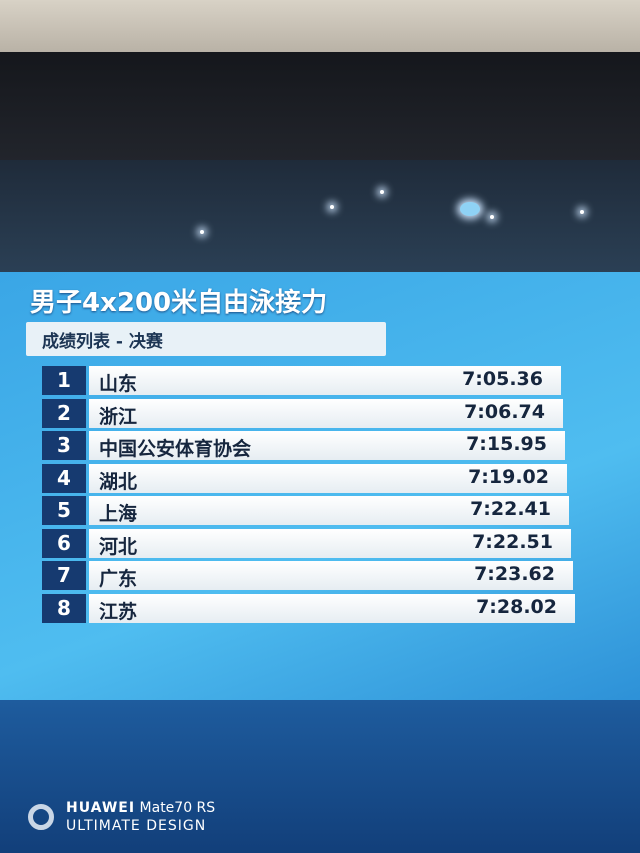  I want to click on result-time: 7:15.95, so click(506, 444).